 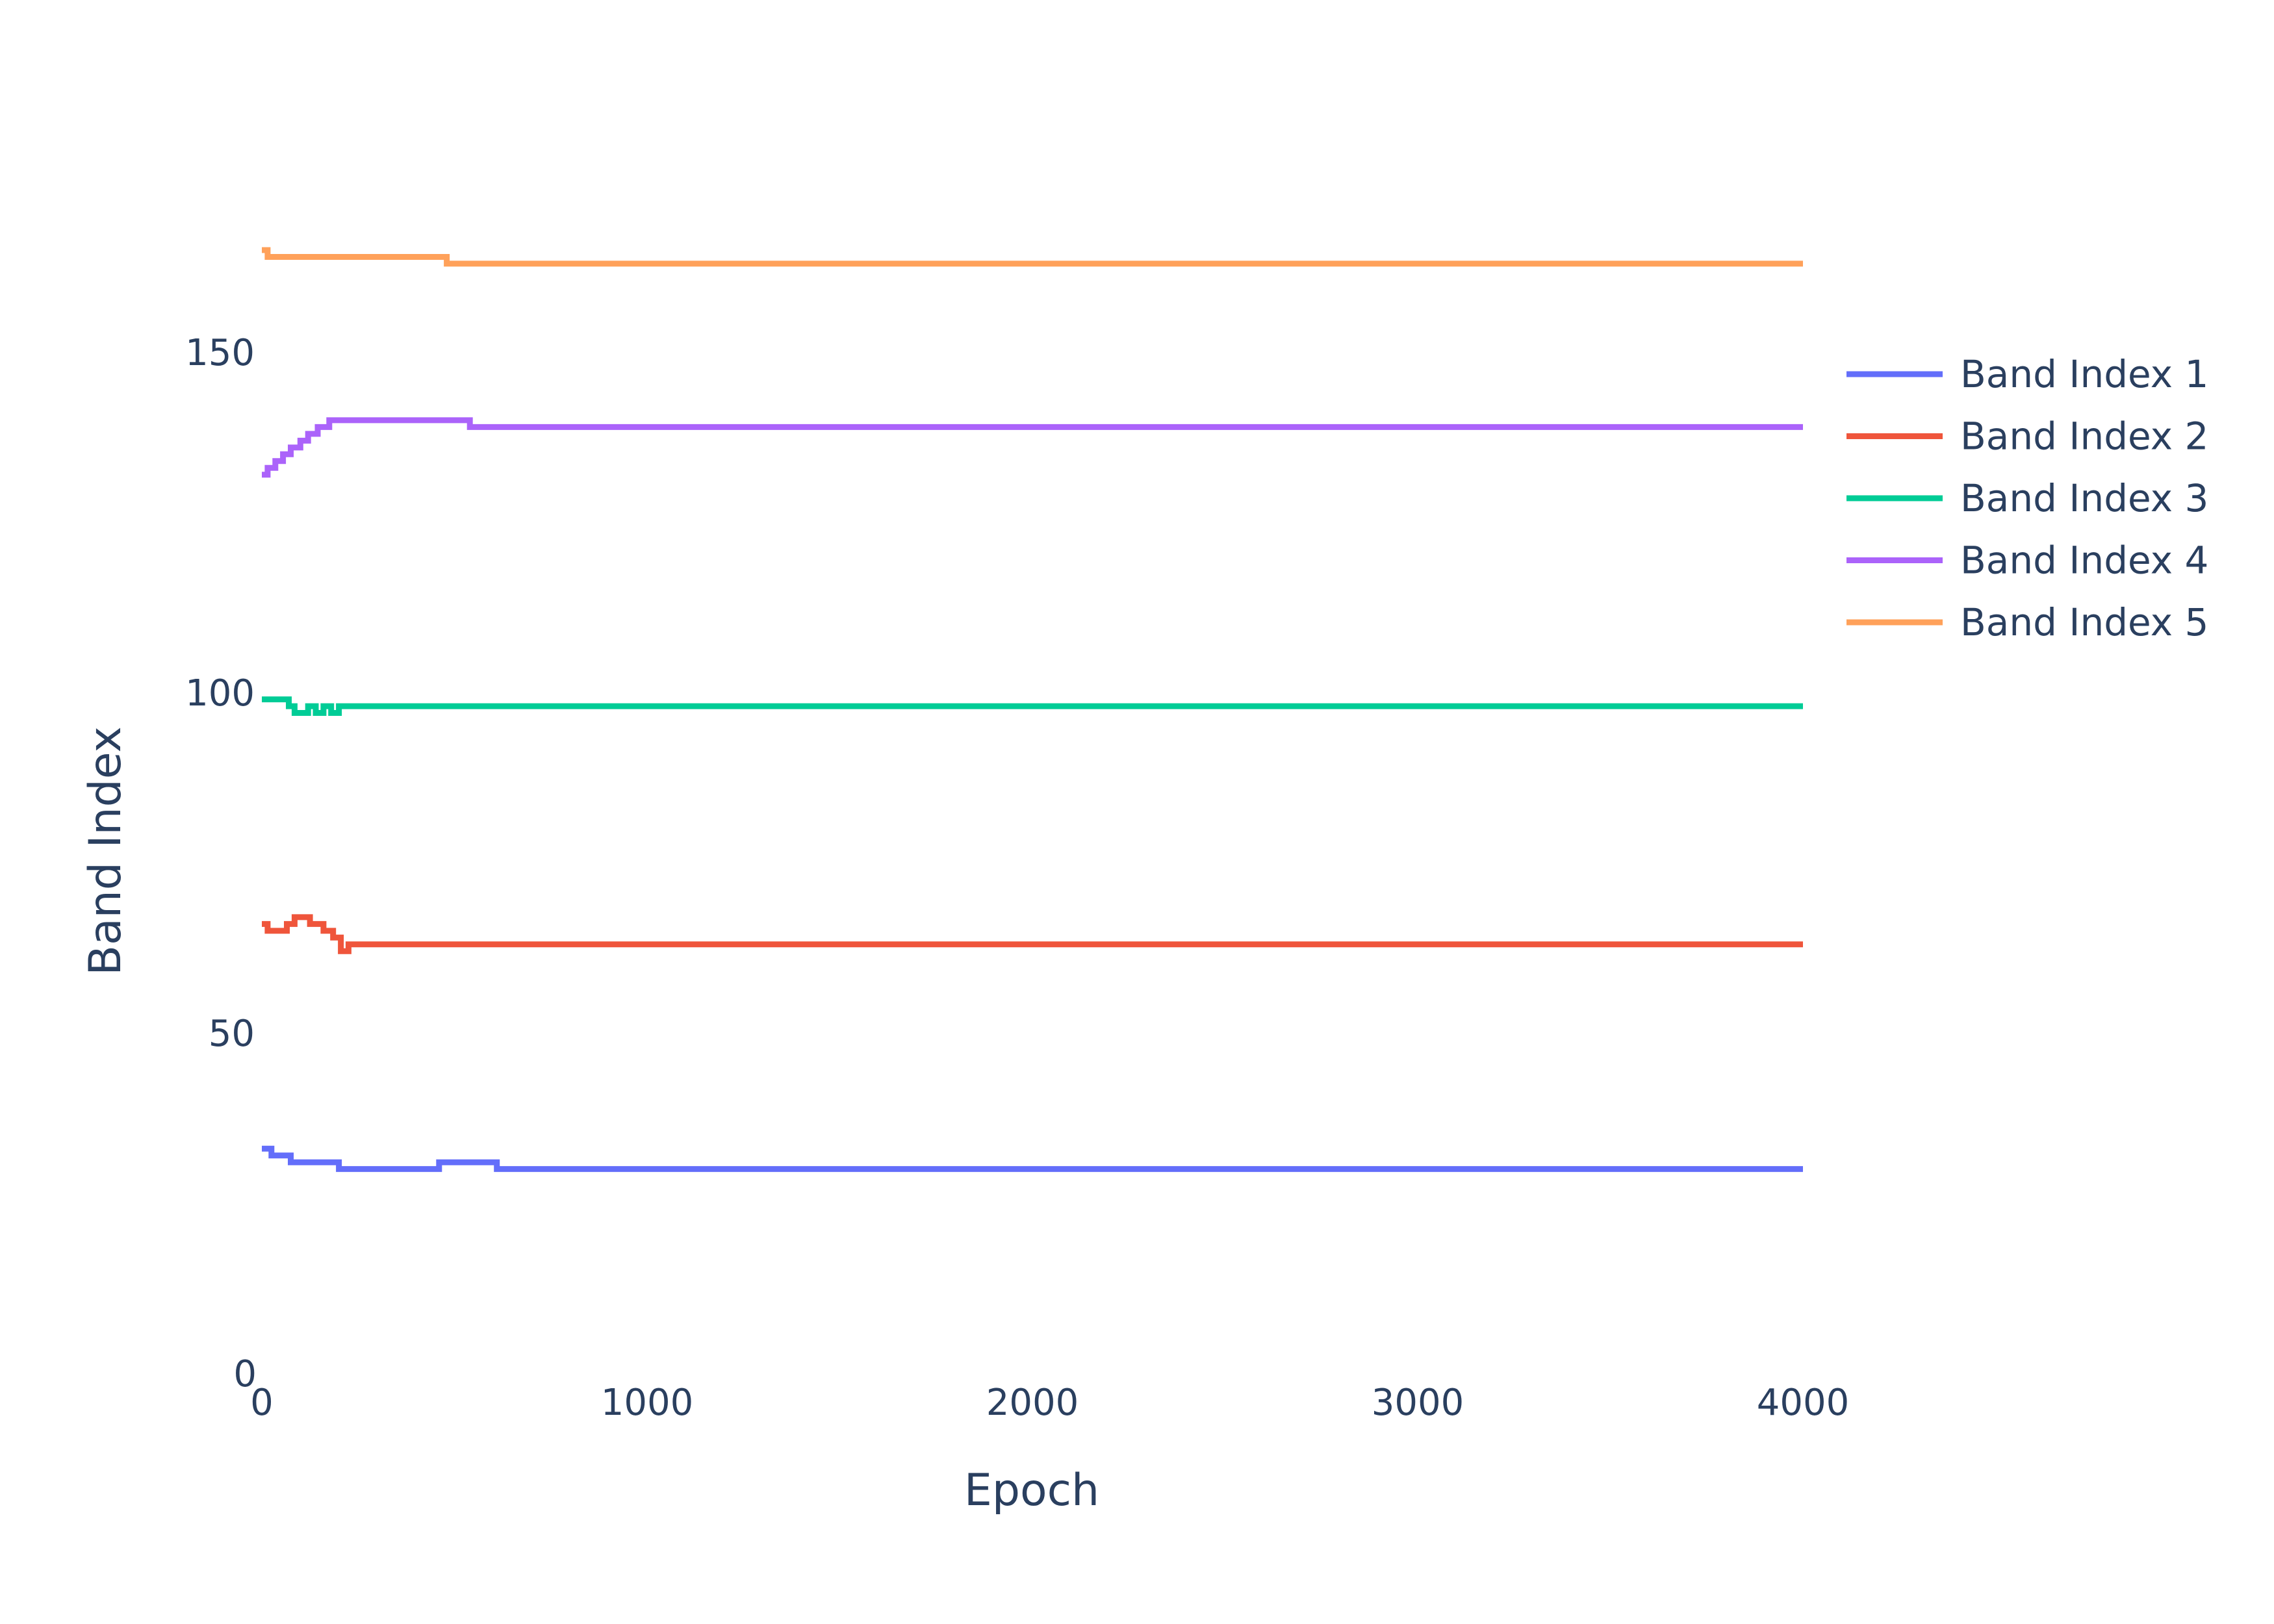 What do you see at coordinates (1032, 1403) in the screenshot?
I see `x-tick-label: 2000` at bounding box center [1032, 1403].